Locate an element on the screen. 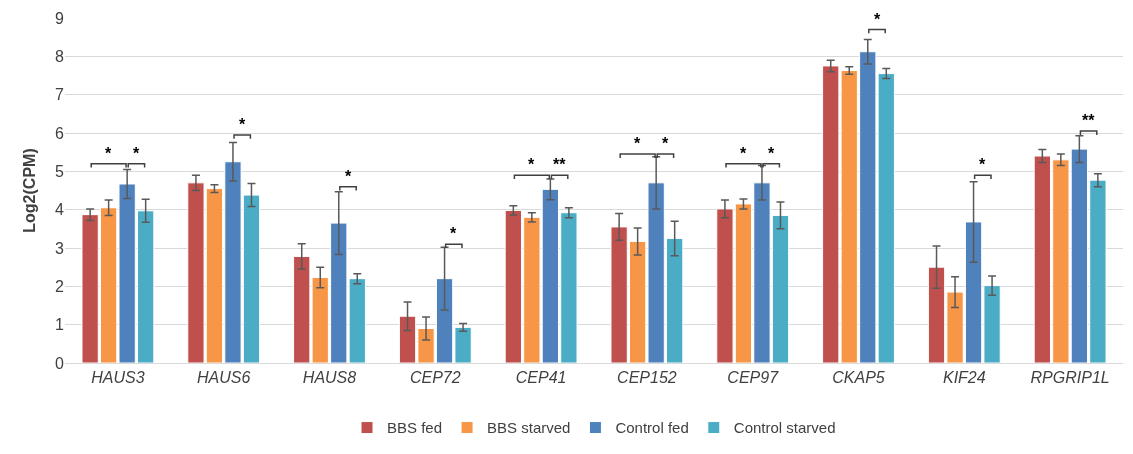 This screenshot has width=1133, height=454. legend-label: BBS fed is located at coordinates (415, 428).